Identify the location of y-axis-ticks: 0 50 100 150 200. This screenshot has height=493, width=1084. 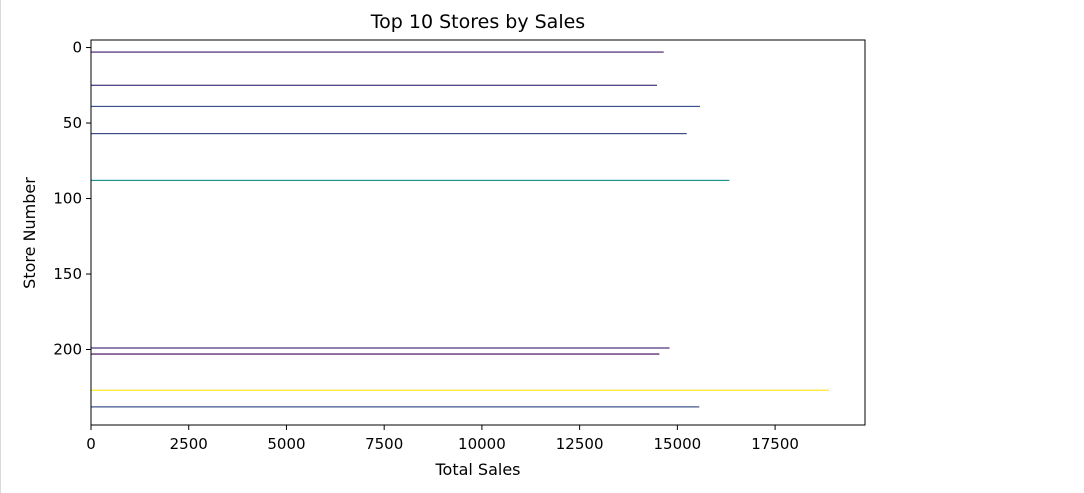
(72, 199).